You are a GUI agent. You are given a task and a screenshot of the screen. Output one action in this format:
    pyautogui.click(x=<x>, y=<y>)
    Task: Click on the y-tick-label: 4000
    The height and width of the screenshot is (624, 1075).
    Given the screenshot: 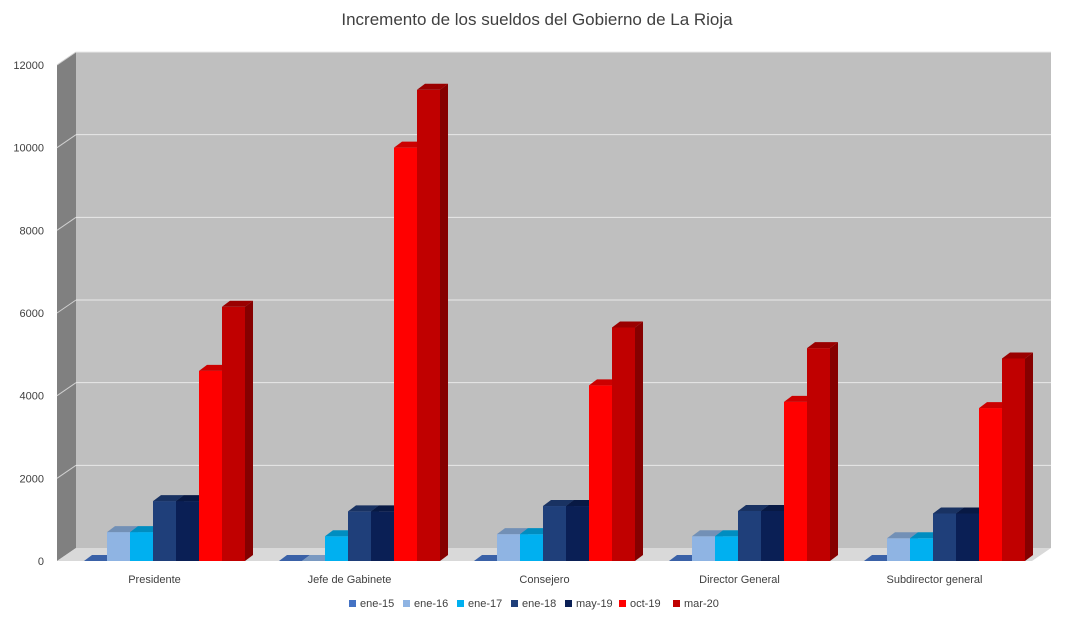 What is the action you would take?
    pyautogui.click(x=32, y=397)
    